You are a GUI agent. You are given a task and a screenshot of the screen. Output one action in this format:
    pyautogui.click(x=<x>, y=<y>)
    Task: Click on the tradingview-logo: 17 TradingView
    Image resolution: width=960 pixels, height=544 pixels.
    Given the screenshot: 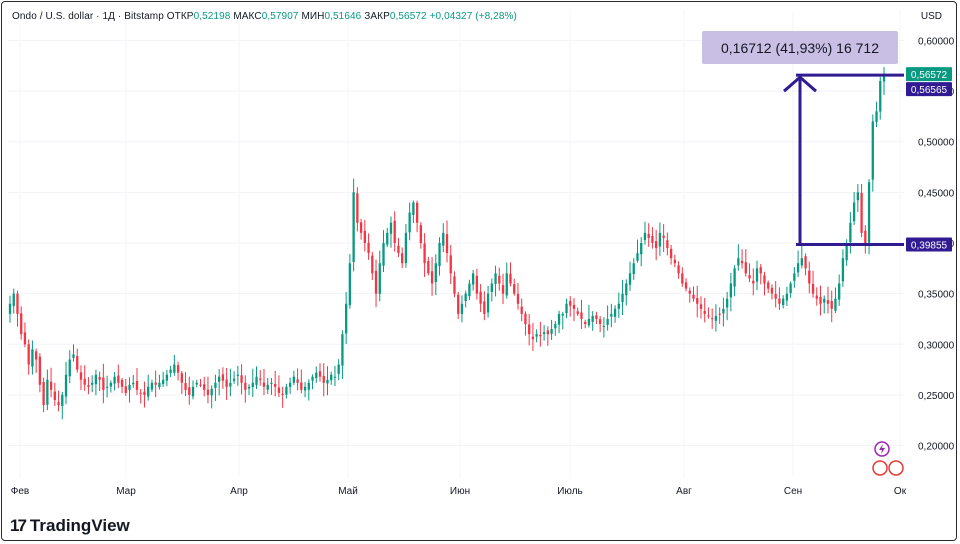 What is the action you would take?
    pyautogui.click(x=70, y=526)
    